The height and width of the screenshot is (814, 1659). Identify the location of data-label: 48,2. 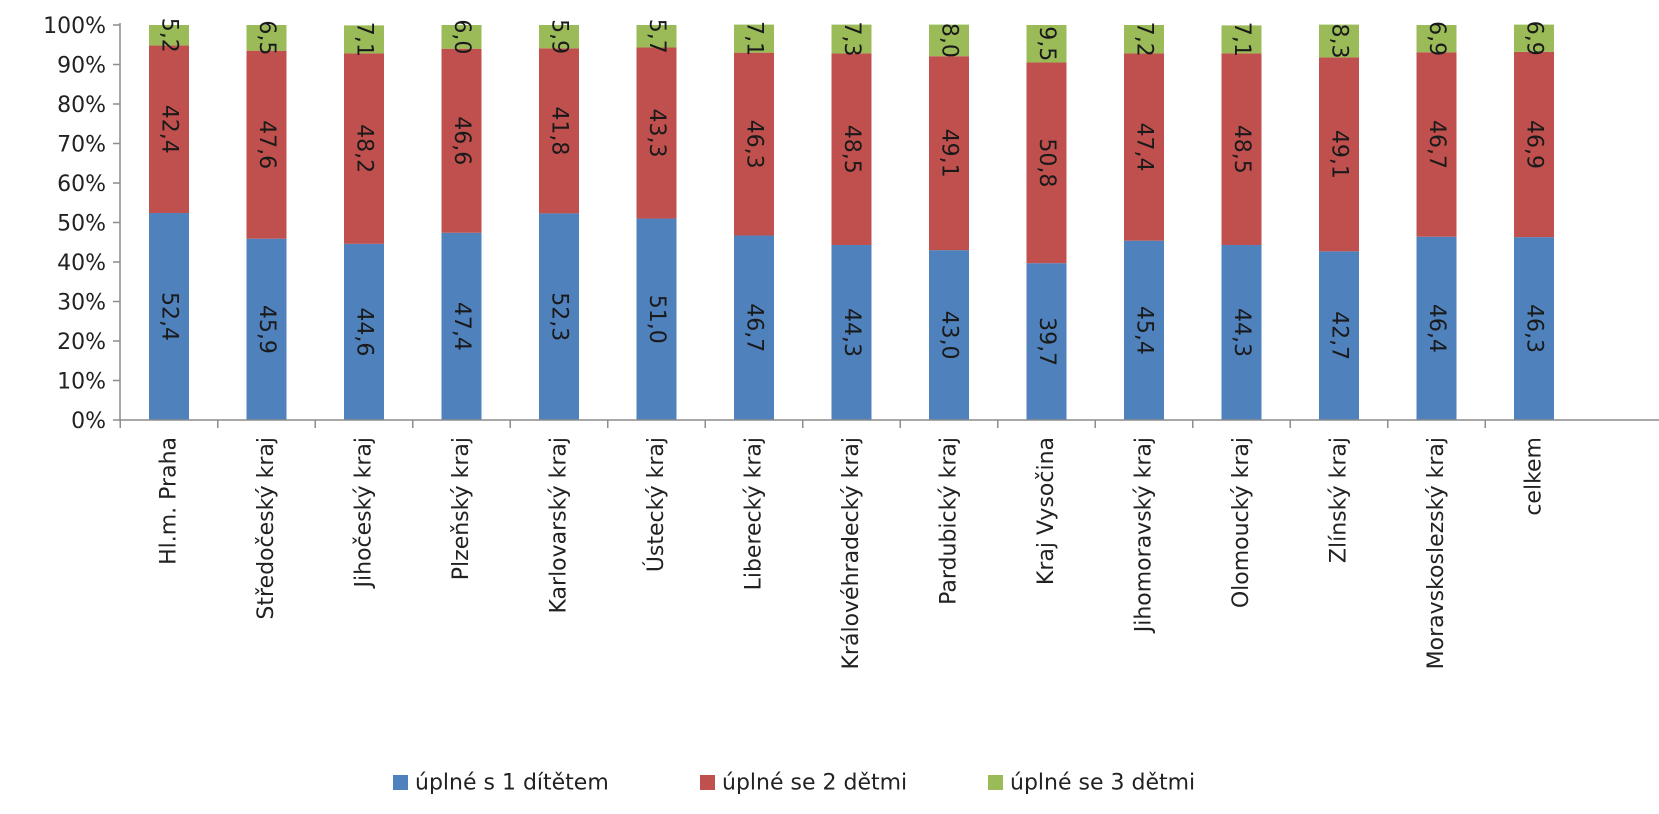
(364, 148).